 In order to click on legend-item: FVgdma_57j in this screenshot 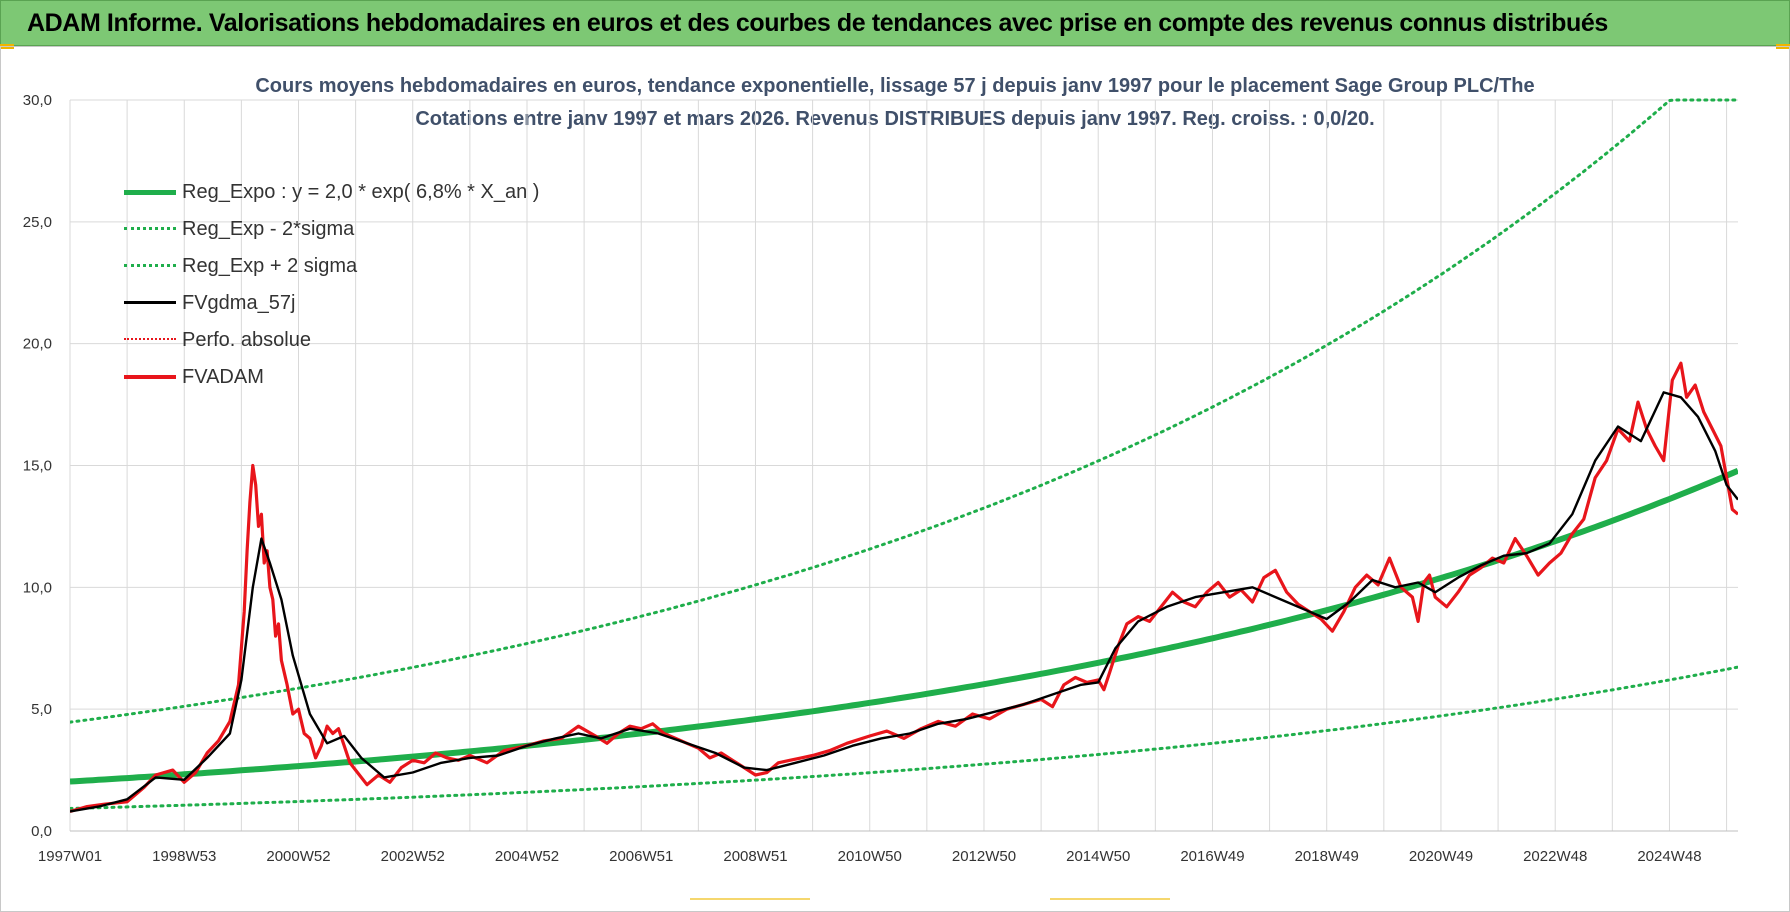, I will do `click(209, 303)`.